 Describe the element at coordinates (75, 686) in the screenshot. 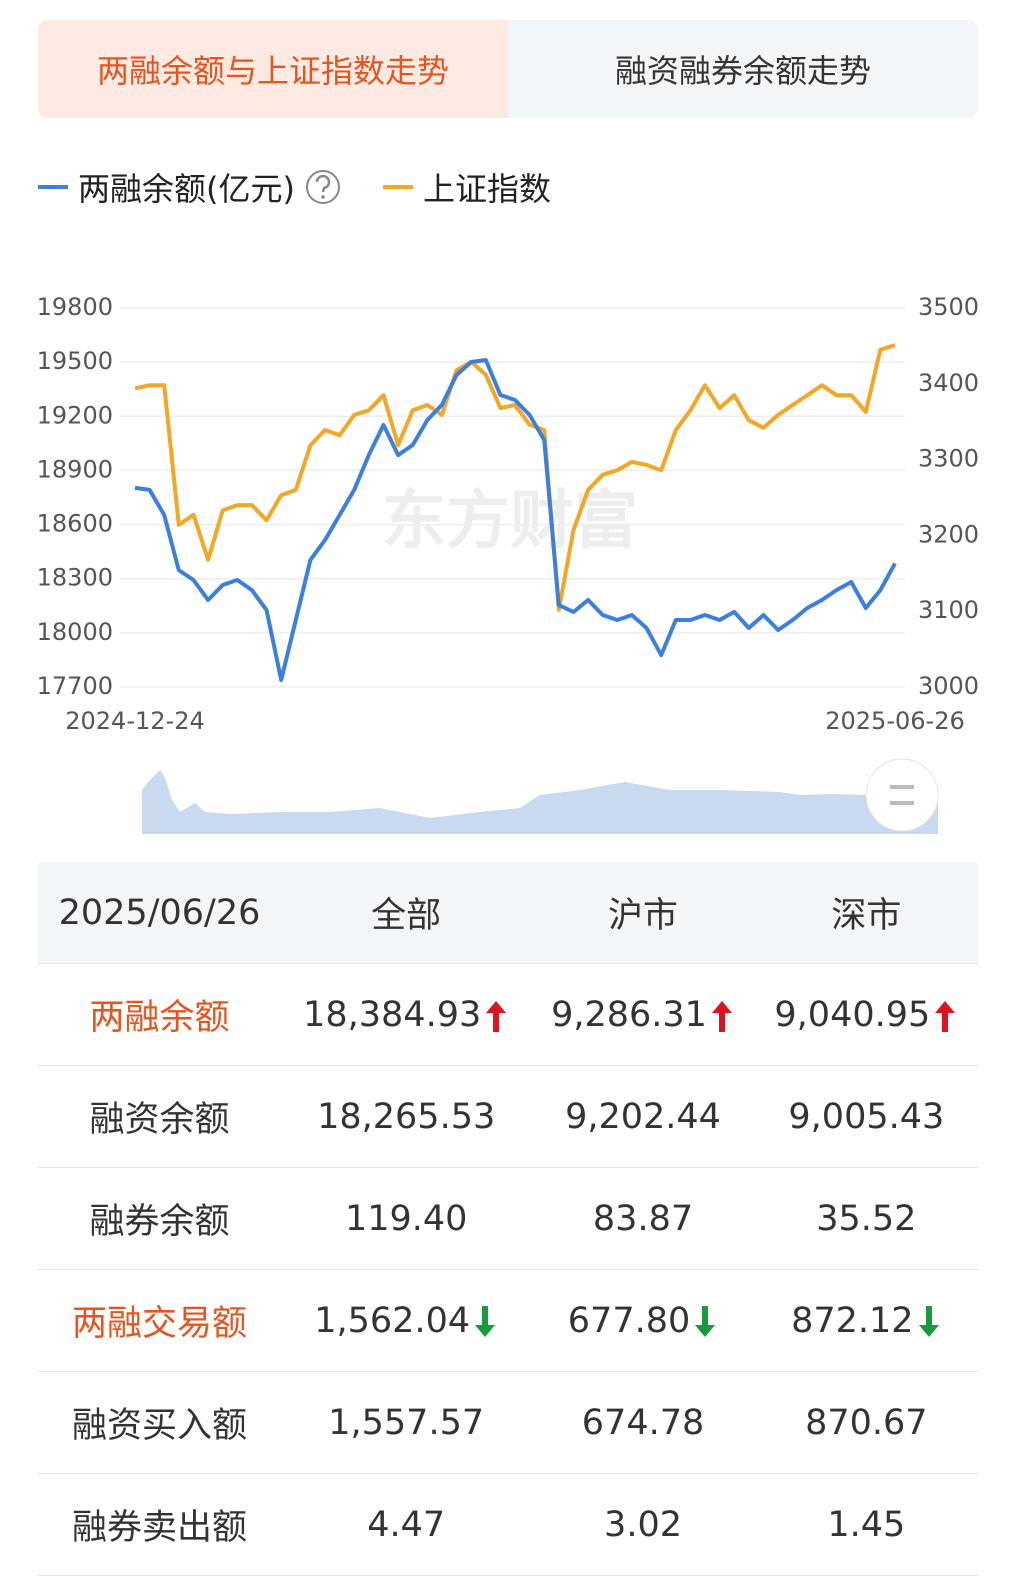

I see `y-tick-label: 17700` at that location.